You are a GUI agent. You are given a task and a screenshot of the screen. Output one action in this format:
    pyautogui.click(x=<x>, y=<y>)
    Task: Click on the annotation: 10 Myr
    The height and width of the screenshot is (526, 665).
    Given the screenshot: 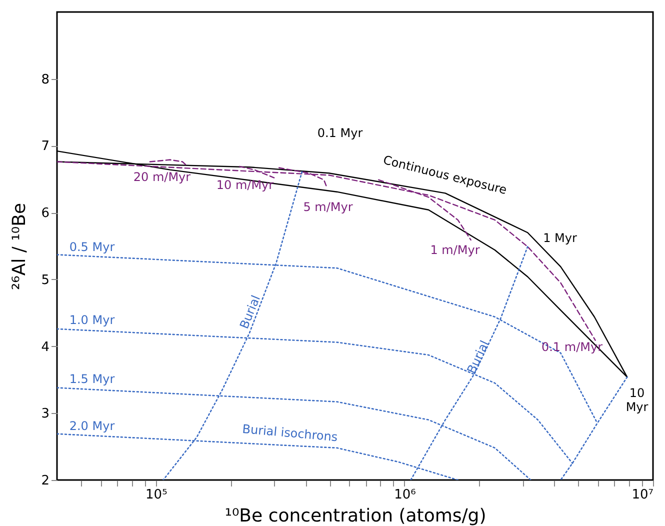 What is the action you would take?
    pyautogui.click(x=637, y=400)
    